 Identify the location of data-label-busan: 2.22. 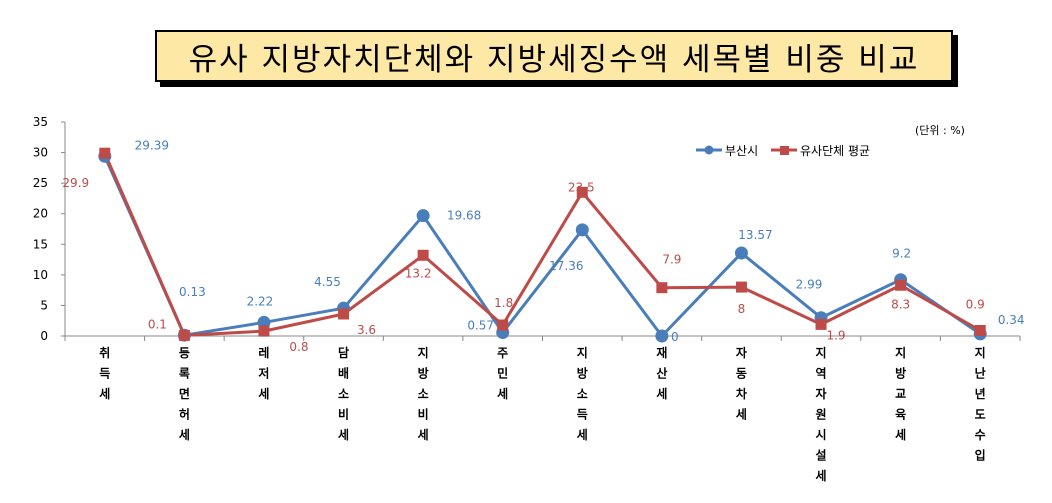
(260, 301).